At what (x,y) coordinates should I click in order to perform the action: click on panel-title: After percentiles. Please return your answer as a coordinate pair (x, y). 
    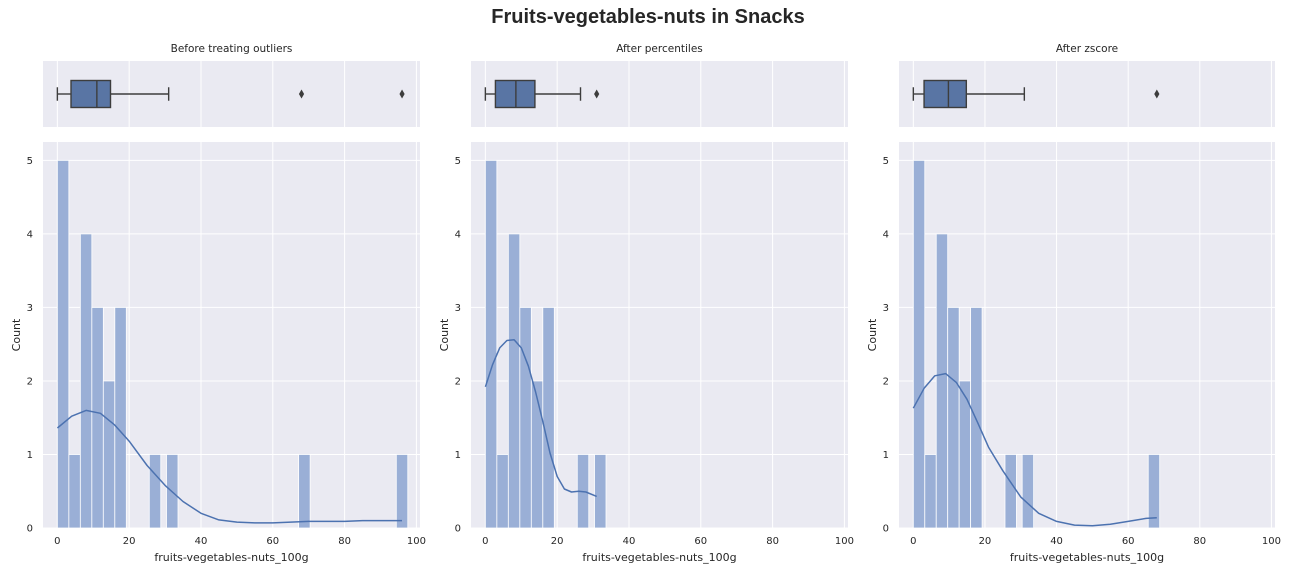
    Looking at the image, I should click on (659, 49).